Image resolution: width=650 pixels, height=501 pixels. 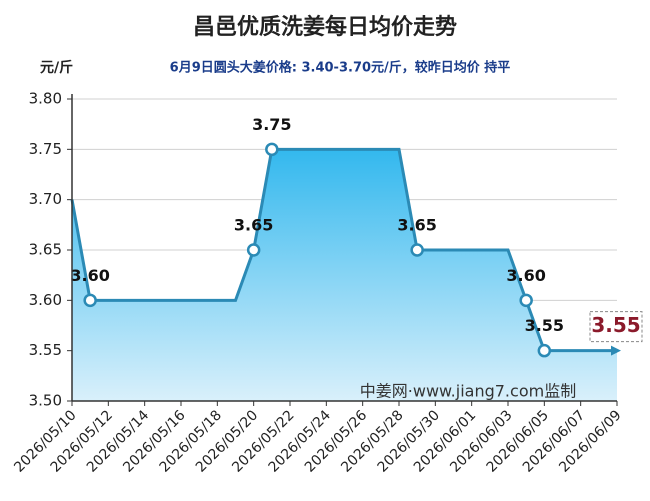 I want to click on y-tick-label: 3.75, so click(x=45, y=149).